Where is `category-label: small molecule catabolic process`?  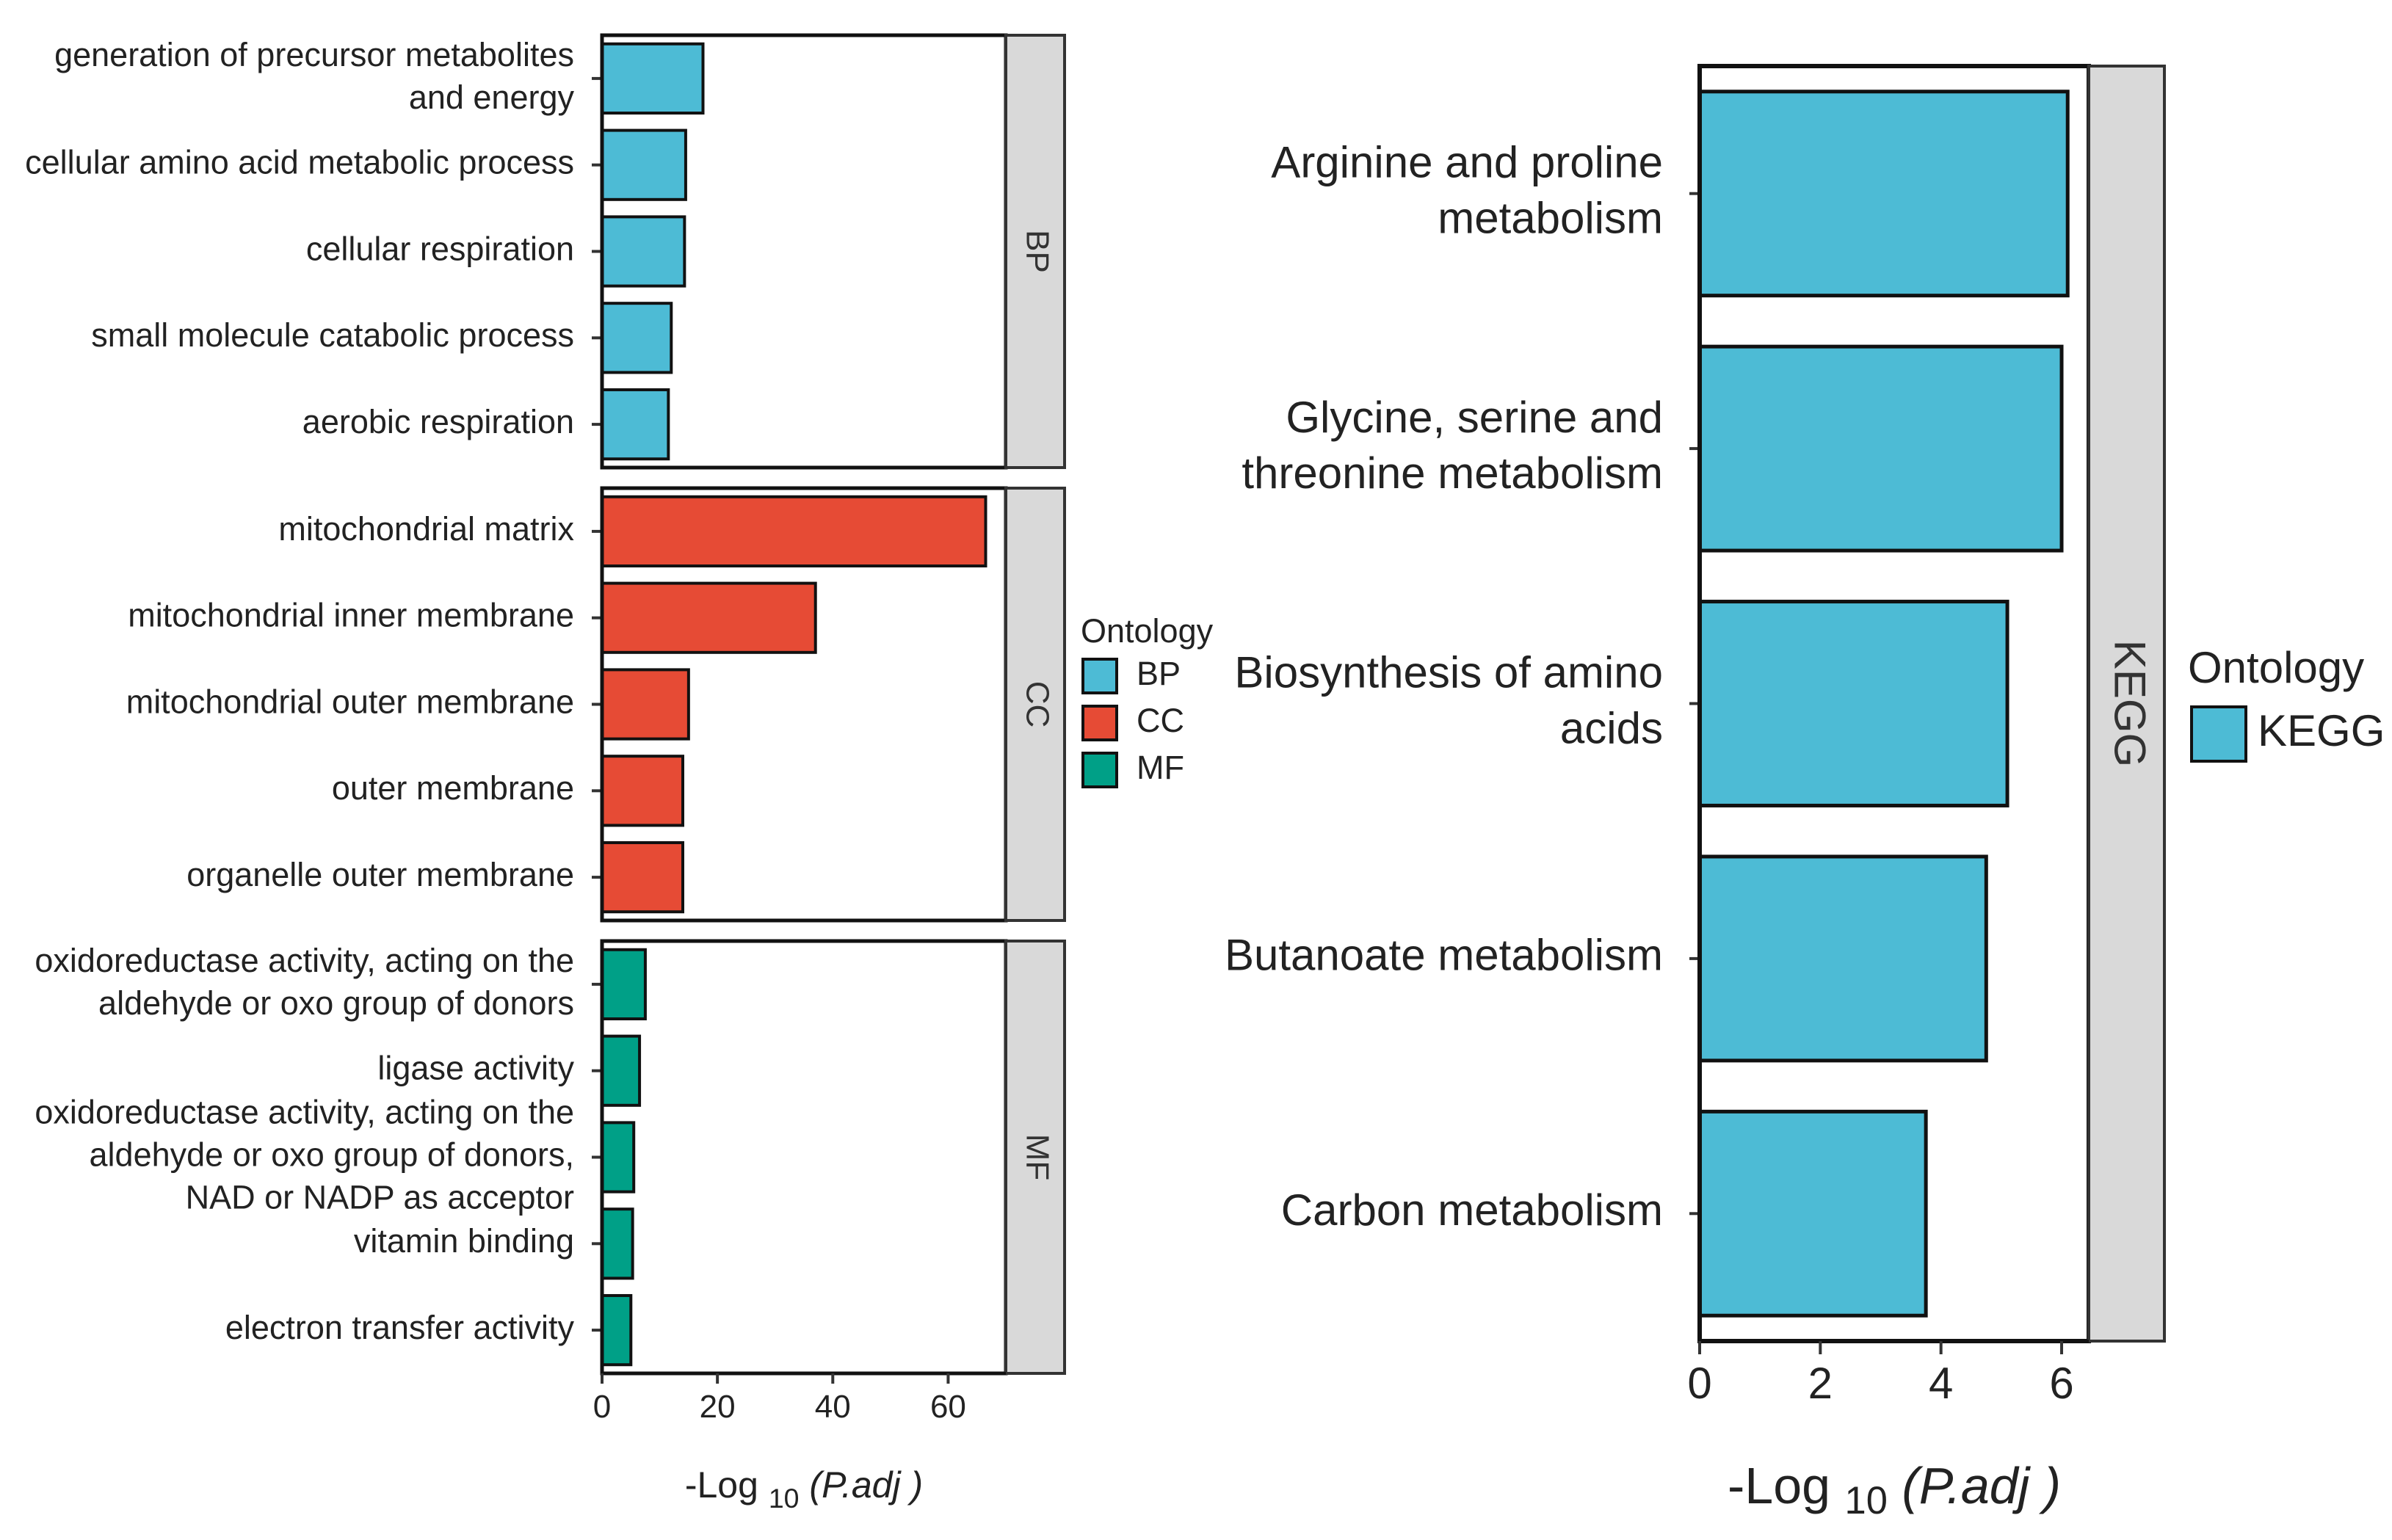
category-label: small molecule catabolic process is located at coordinates (332, 335).